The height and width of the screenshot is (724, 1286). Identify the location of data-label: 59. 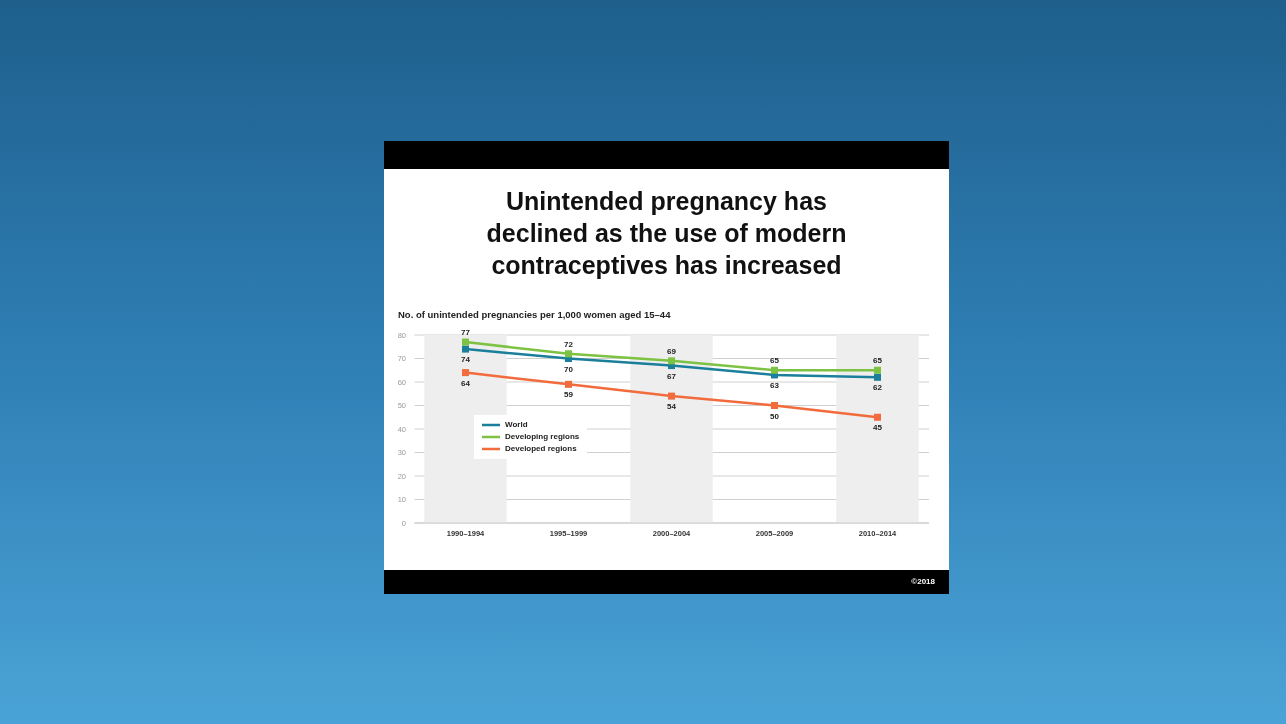
(569, 395).